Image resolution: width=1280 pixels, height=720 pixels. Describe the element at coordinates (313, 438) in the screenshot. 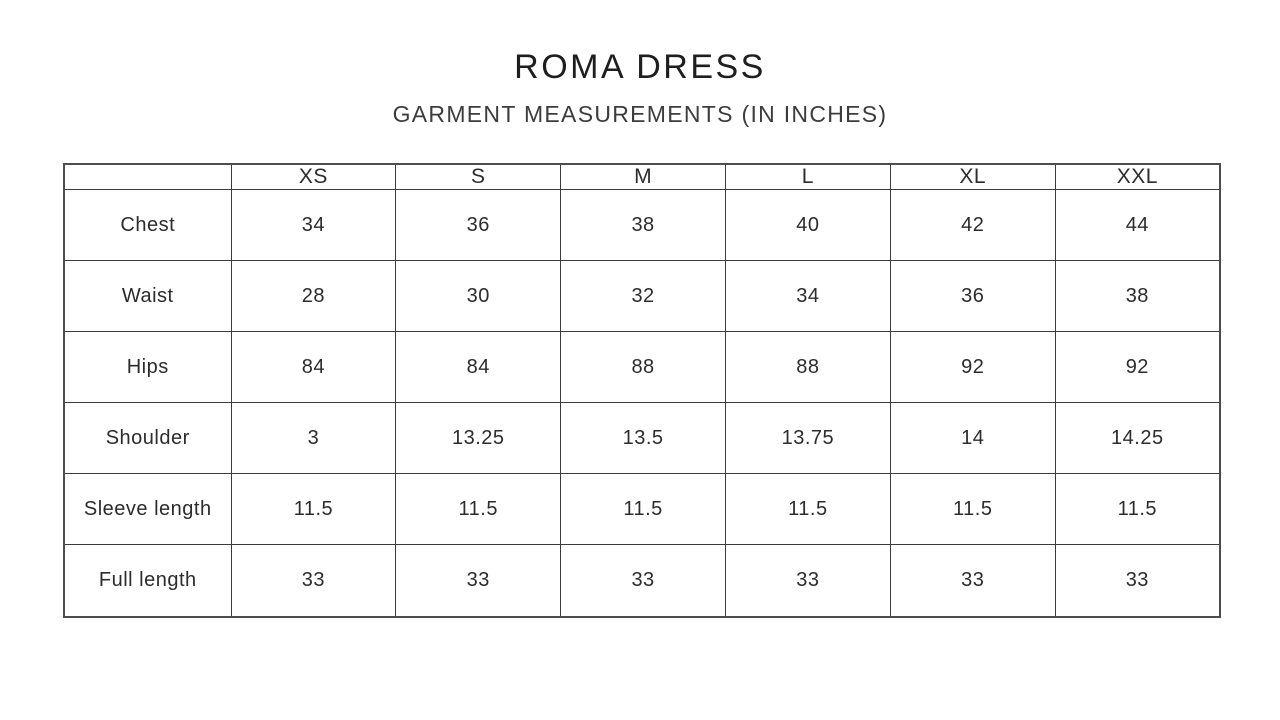

I see `measurement-cell: 3` at that location.